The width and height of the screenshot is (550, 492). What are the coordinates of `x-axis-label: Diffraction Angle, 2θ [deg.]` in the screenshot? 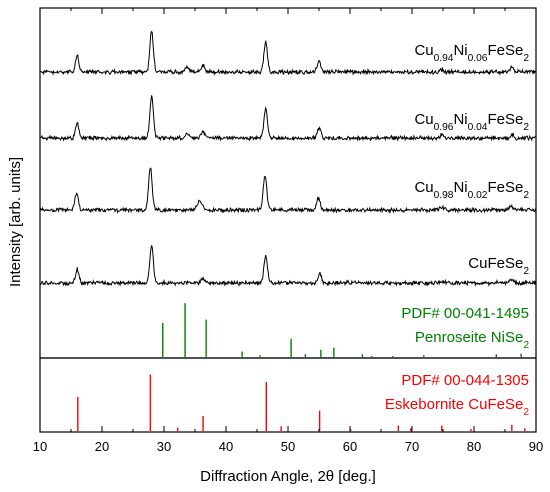 It's located at (288, 476).